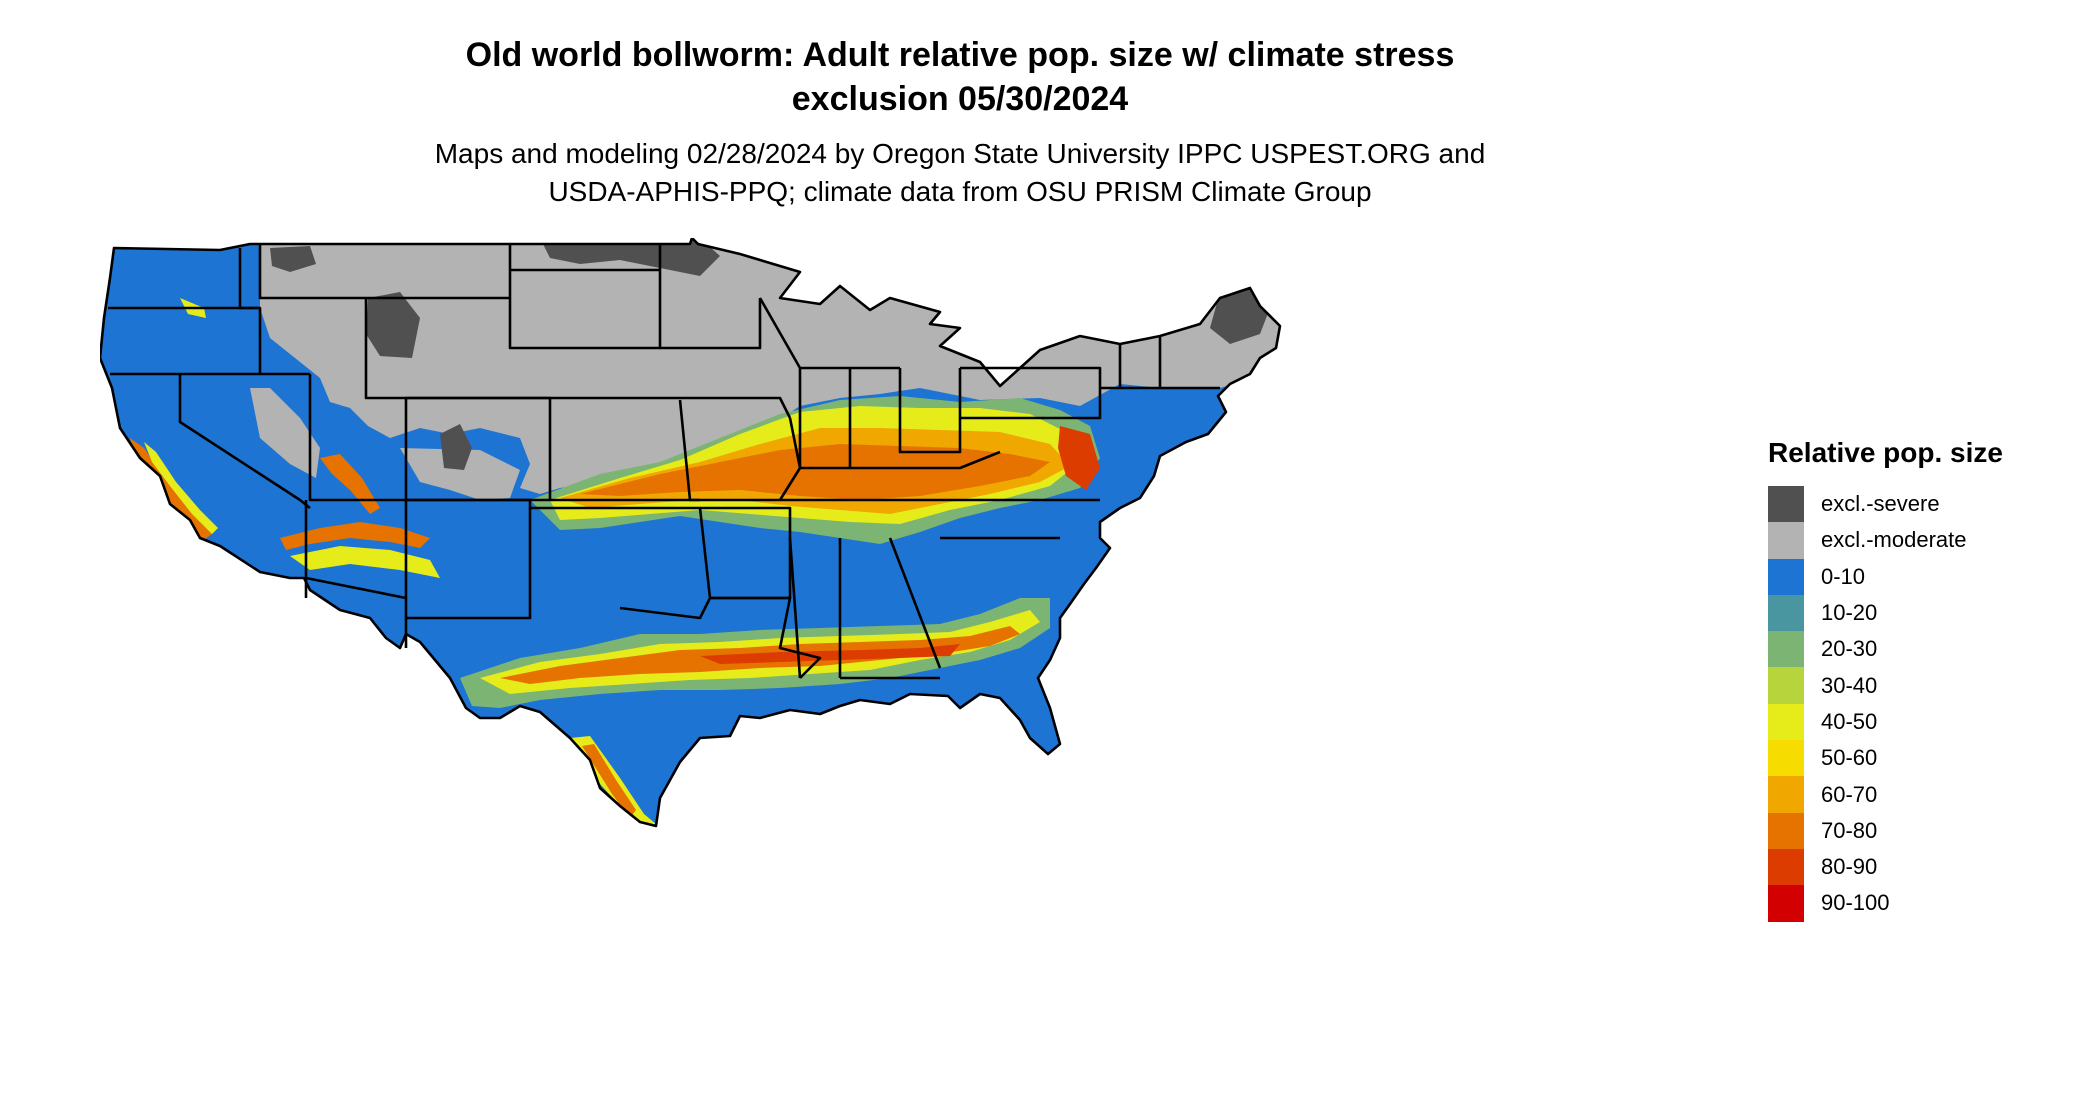  What do you see at coordinates (1885, 613) in the screenshot?
I see `legend-item: 10-20` at bounding box center [1885, 613].